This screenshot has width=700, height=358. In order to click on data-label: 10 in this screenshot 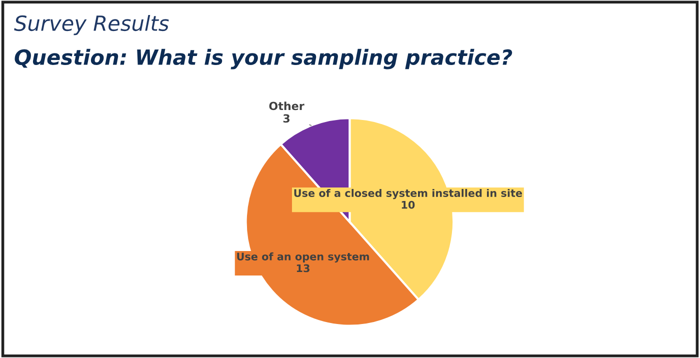, I will do `click(408, 204)`.